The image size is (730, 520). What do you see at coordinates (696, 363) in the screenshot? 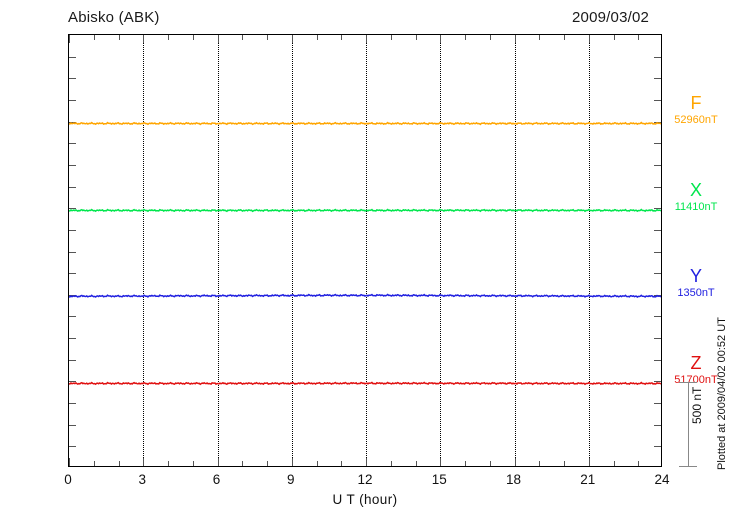
I see `component-symbol: Z` at bounding box center [696, 363].